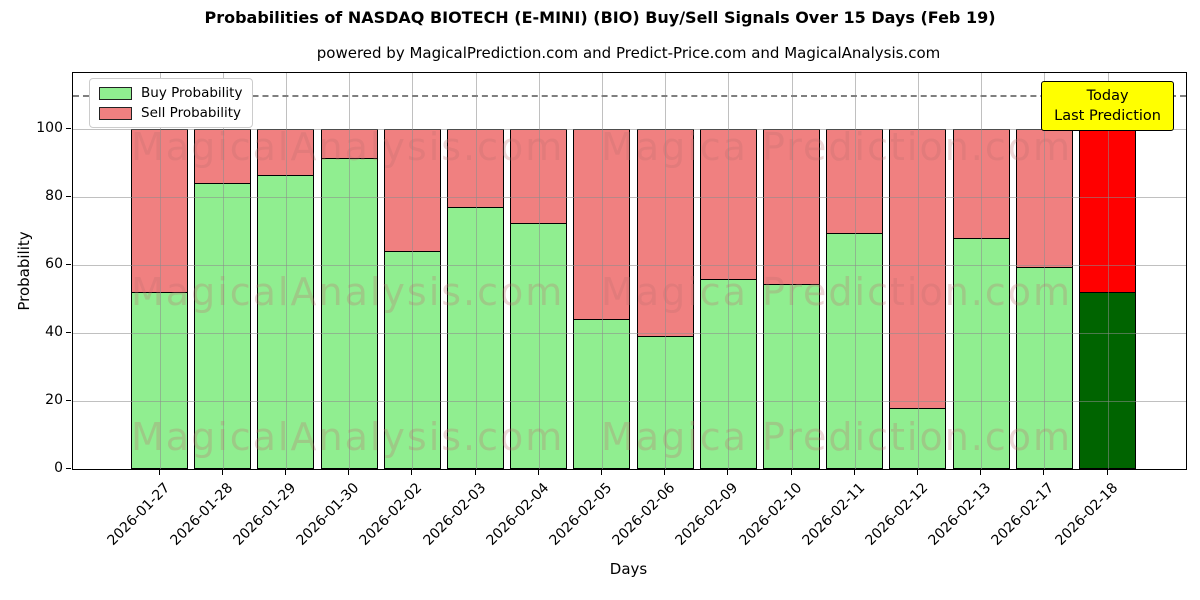 This screenshot has width=1200, height=600. What do you see at coordinates (54, 332) in the screenshot?
I see `y-tick-label: 40` at bounding box center [54, 332].